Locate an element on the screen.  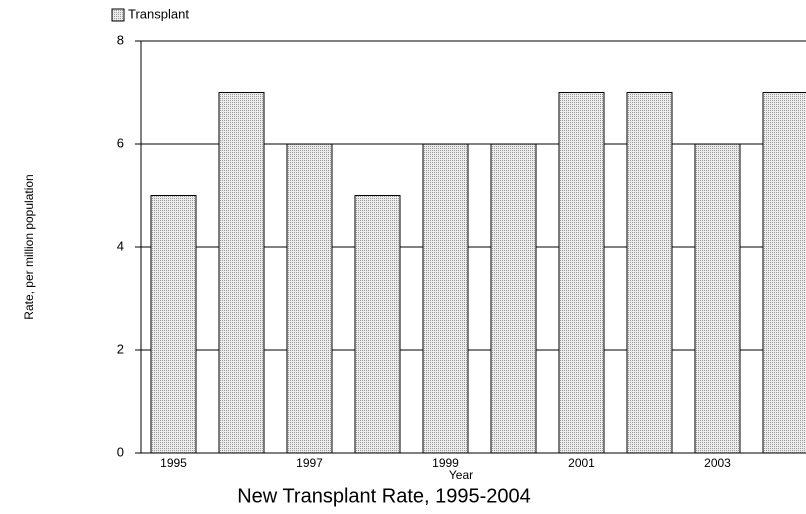
y-axis-label: Rate, per million population is located at coordinates (29, 246).